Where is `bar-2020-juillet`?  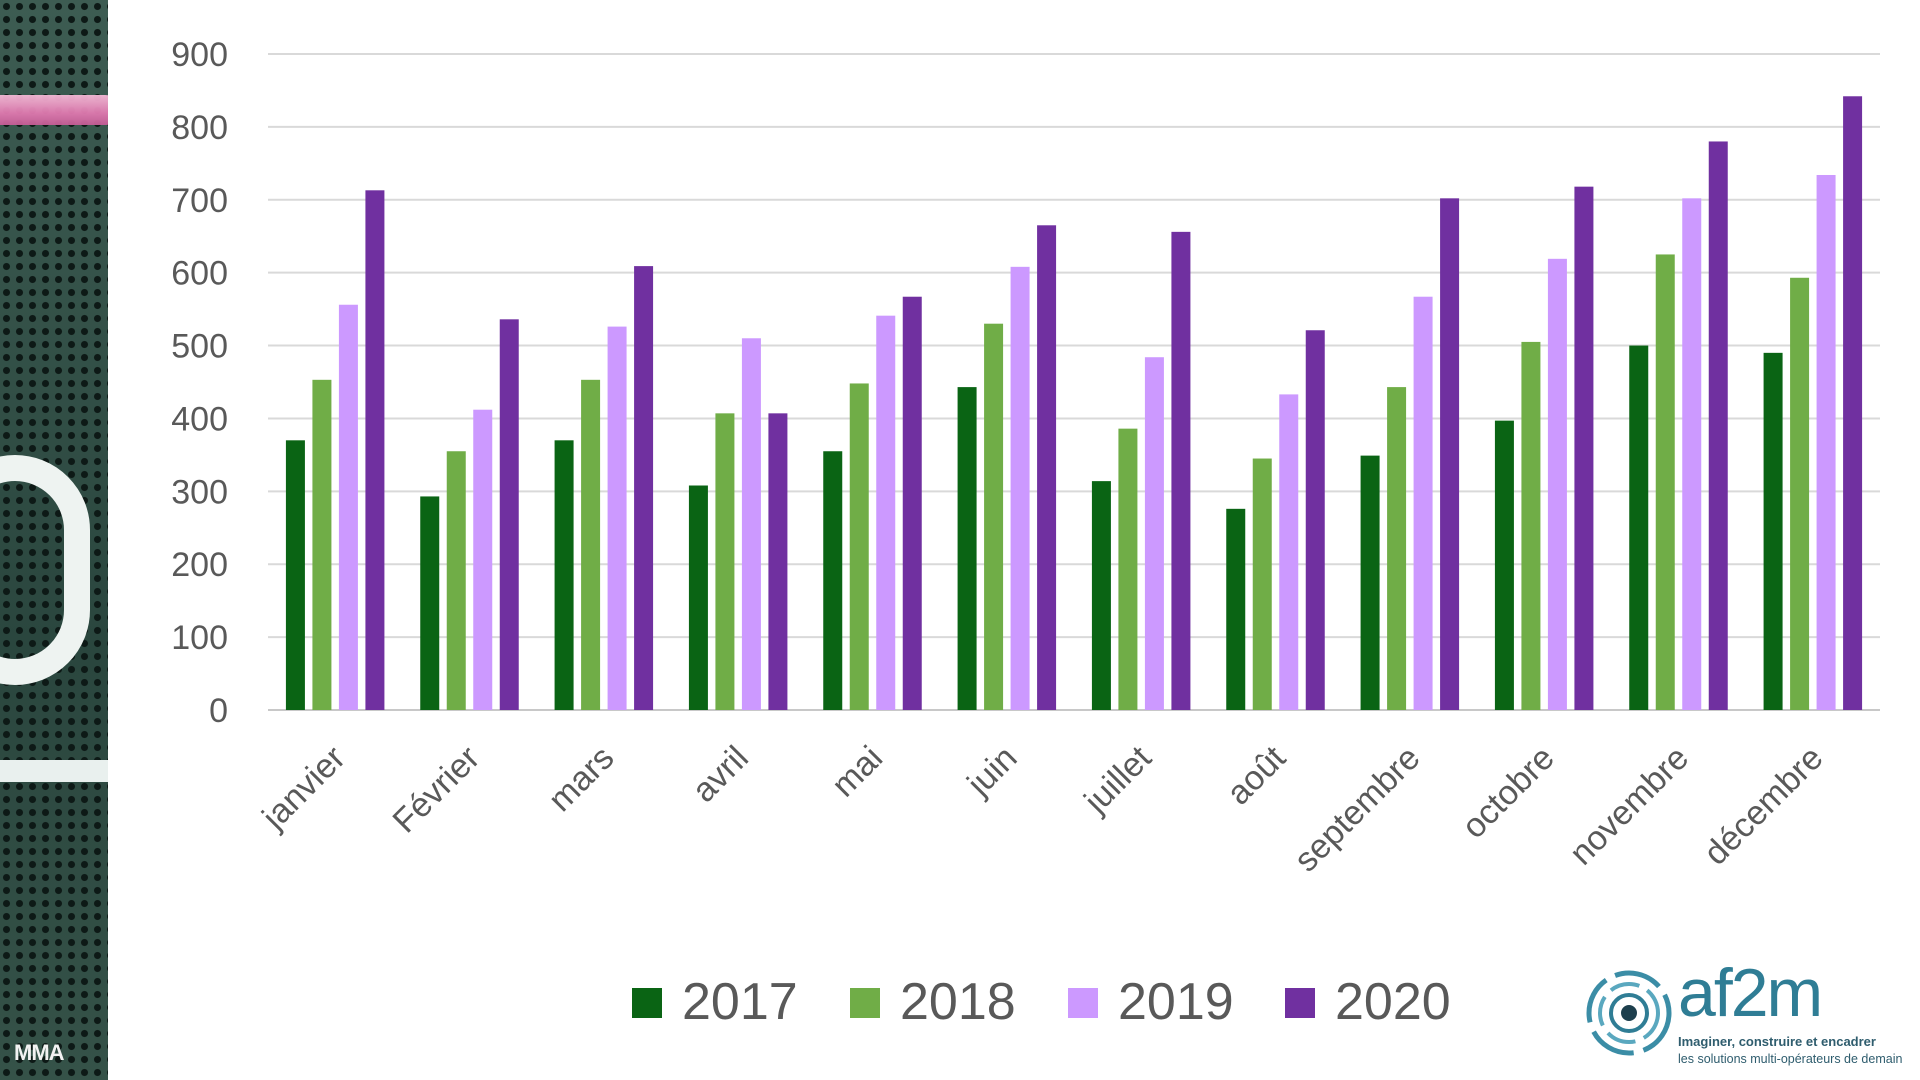
bar-2020-juillet is located at coordinates (1181, 471).